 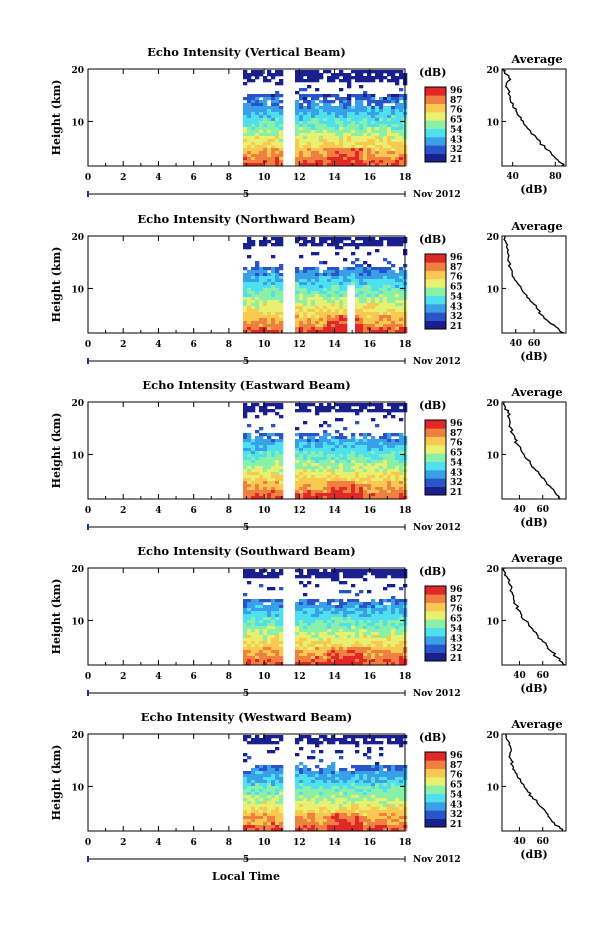 What do you see at coordinates (334, 345) in the screenshot?
I see `x-tick-label: 14` at bounding box center [334, 345].